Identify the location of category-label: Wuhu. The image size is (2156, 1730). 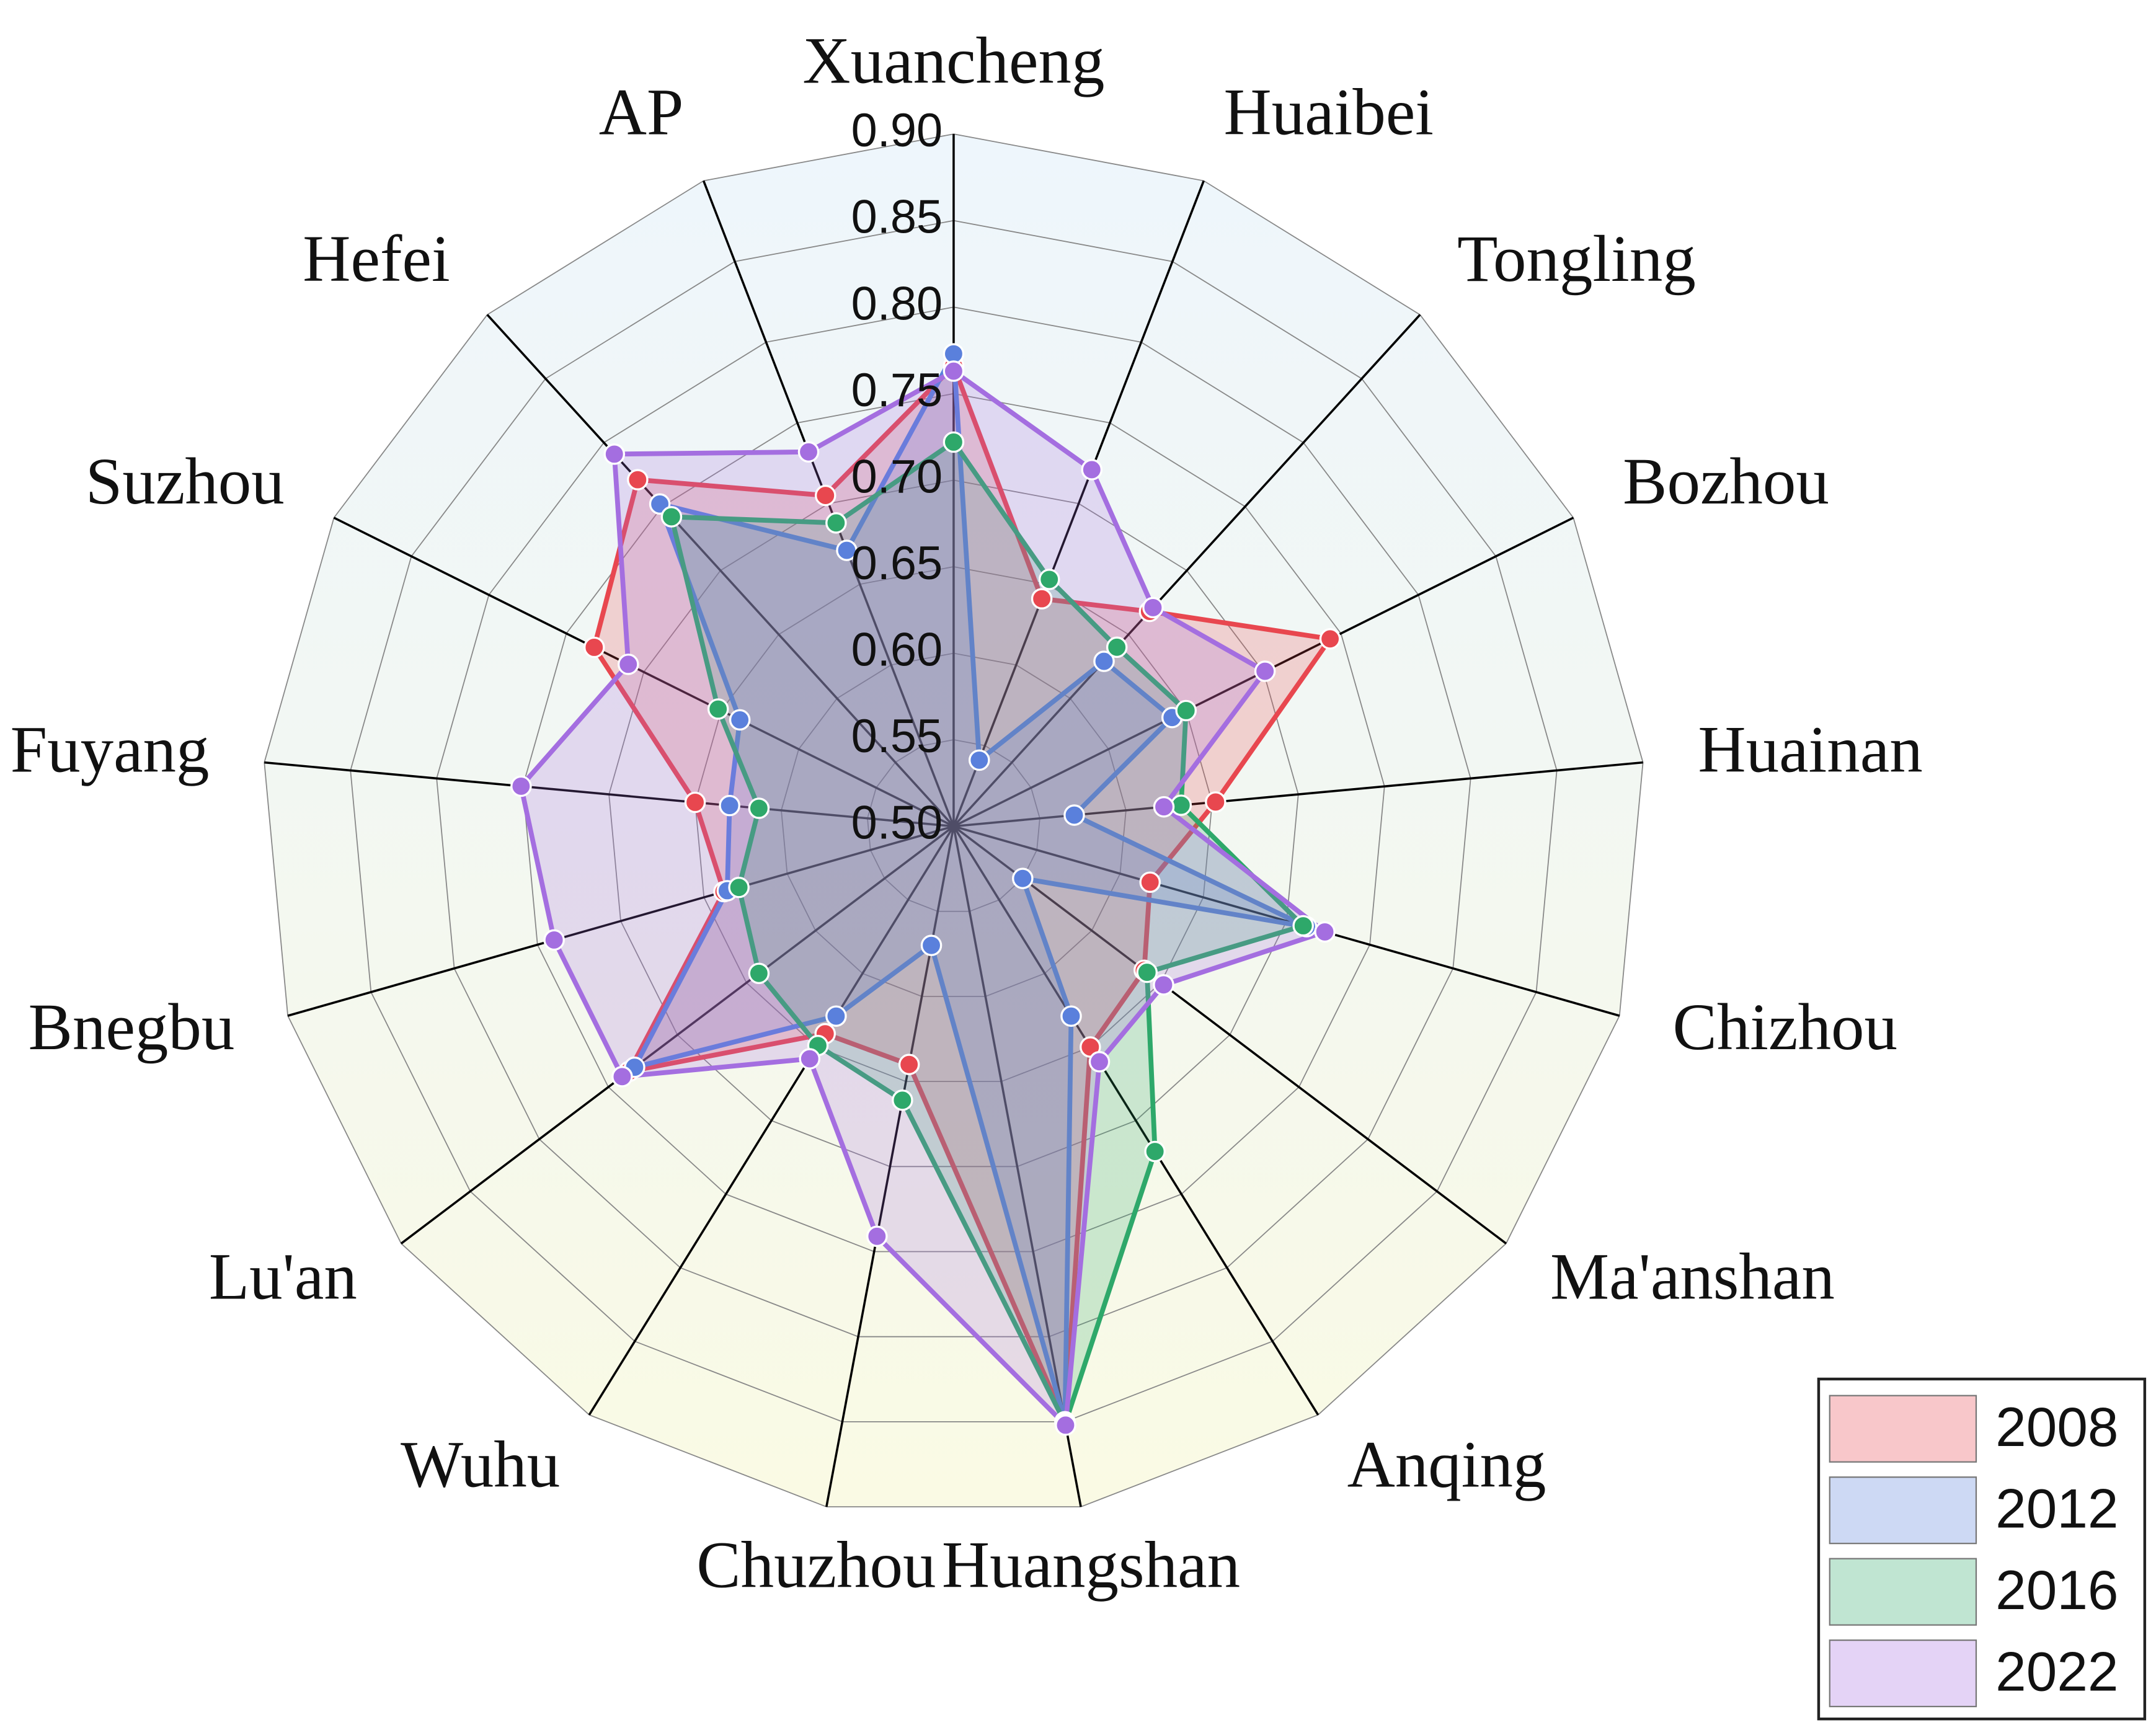
(481, 1464).